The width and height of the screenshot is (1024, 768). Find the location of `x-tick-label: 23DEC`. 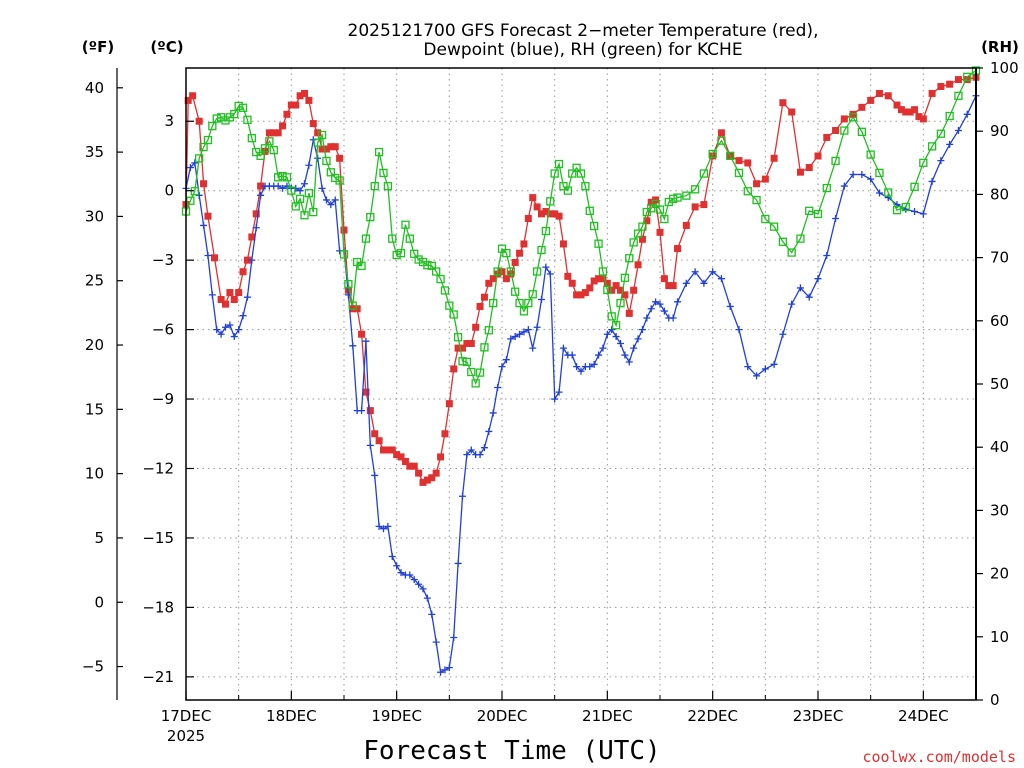

x-tick-label: 23DEC is located at coordinates (818, 716).